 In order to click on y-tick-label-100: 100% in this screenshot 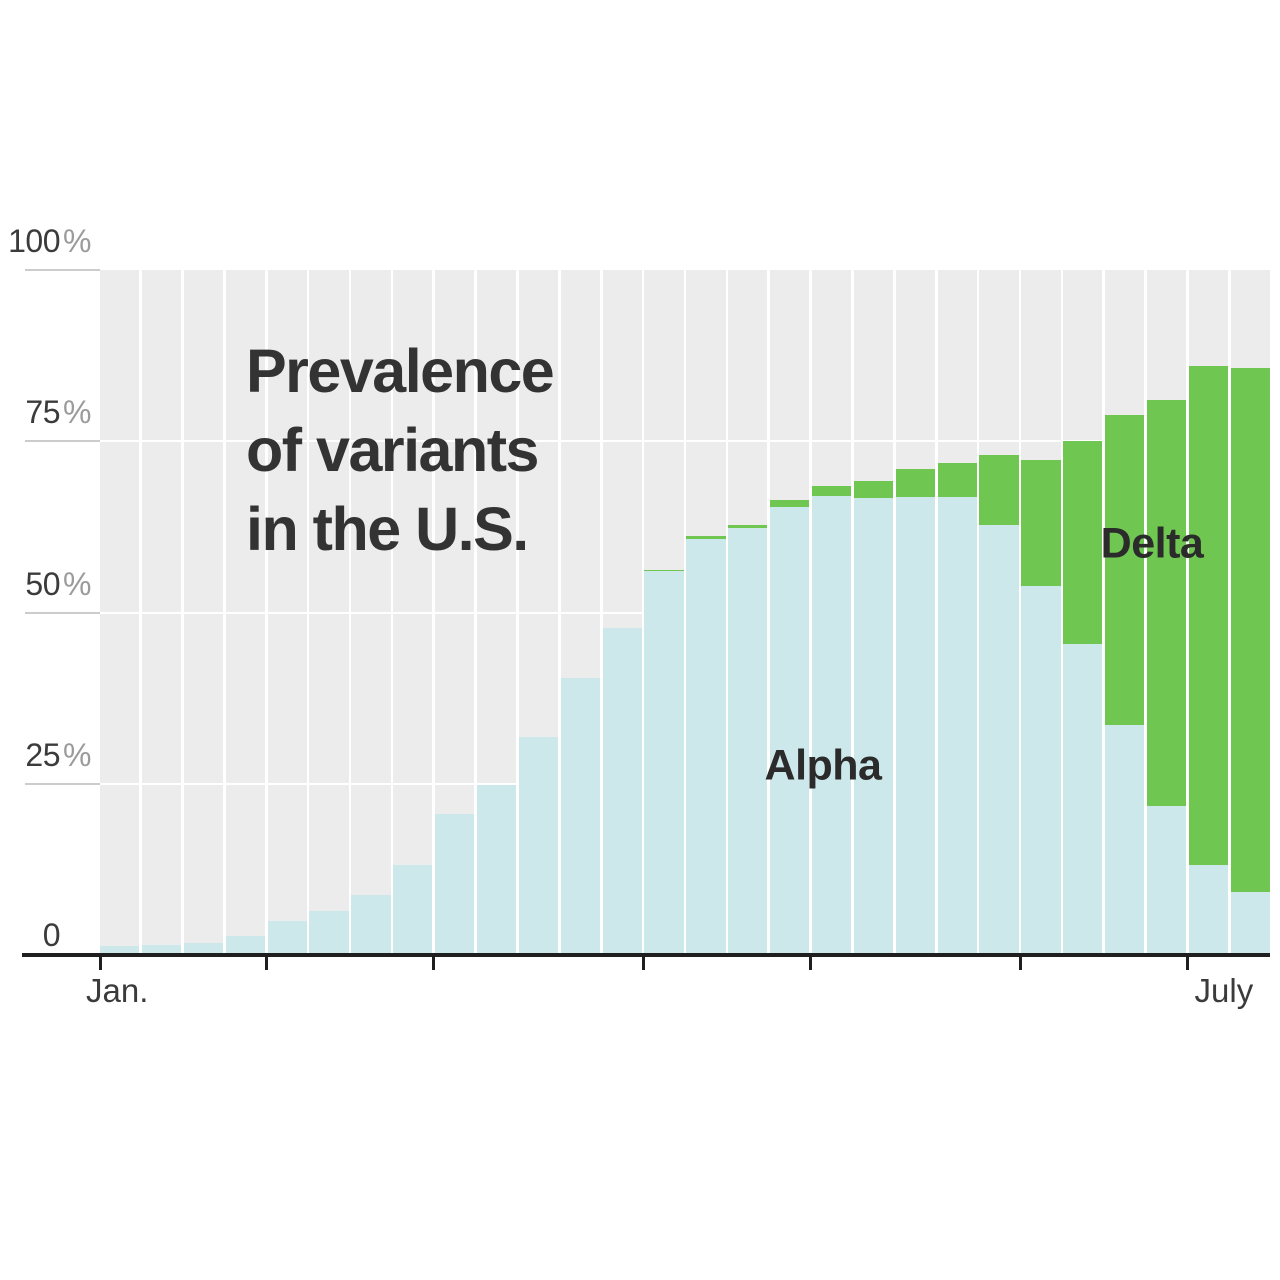, I will do `click(50, 241)`.